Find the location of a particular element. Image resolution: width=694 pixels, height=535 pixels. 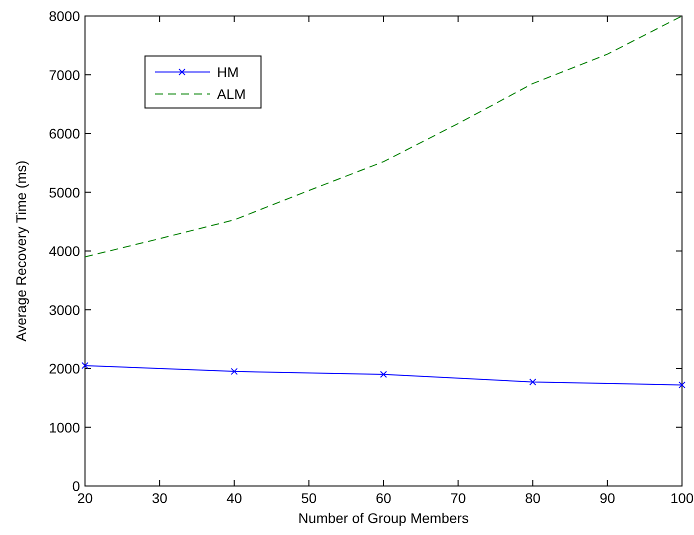

x-tick-label: 80 is located at coordinates (532, 498).